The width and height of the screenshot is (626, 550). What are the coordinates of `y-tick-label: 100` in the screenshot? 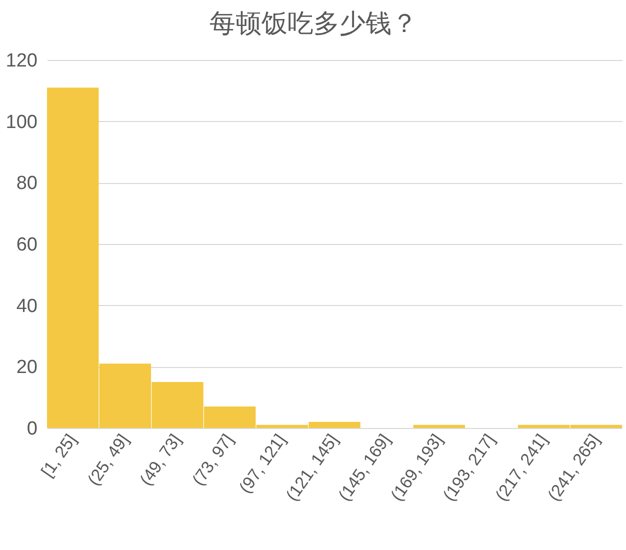 It's located at (22, 122).